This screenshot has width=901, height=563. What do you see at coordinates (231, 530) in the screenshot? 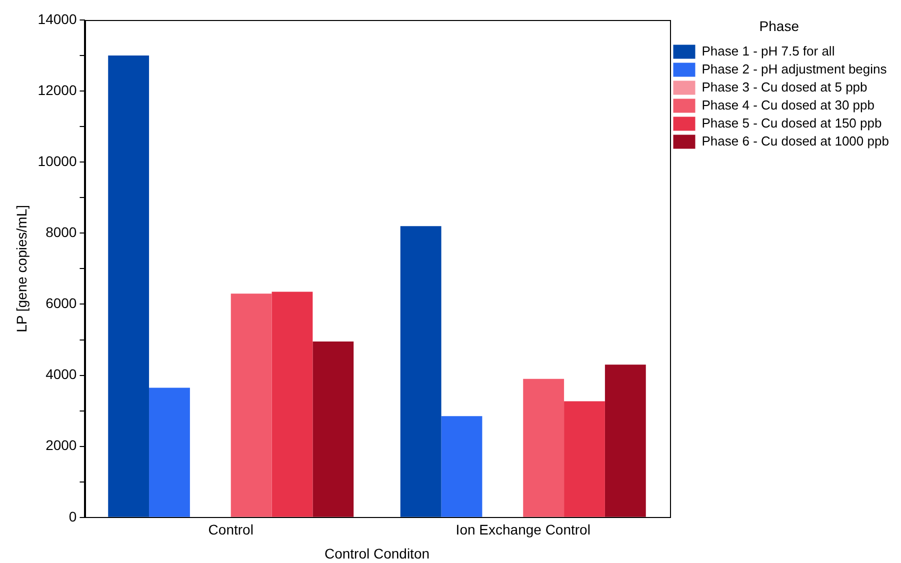
I see `x-tick-label: Control` at bounding box center [231, 530].